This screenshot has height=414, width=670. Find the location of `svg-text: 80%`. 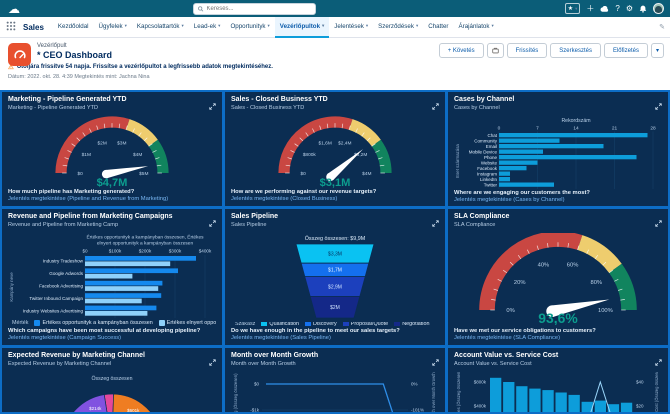

svg-text: 80% is located at coordinates (596, 283).